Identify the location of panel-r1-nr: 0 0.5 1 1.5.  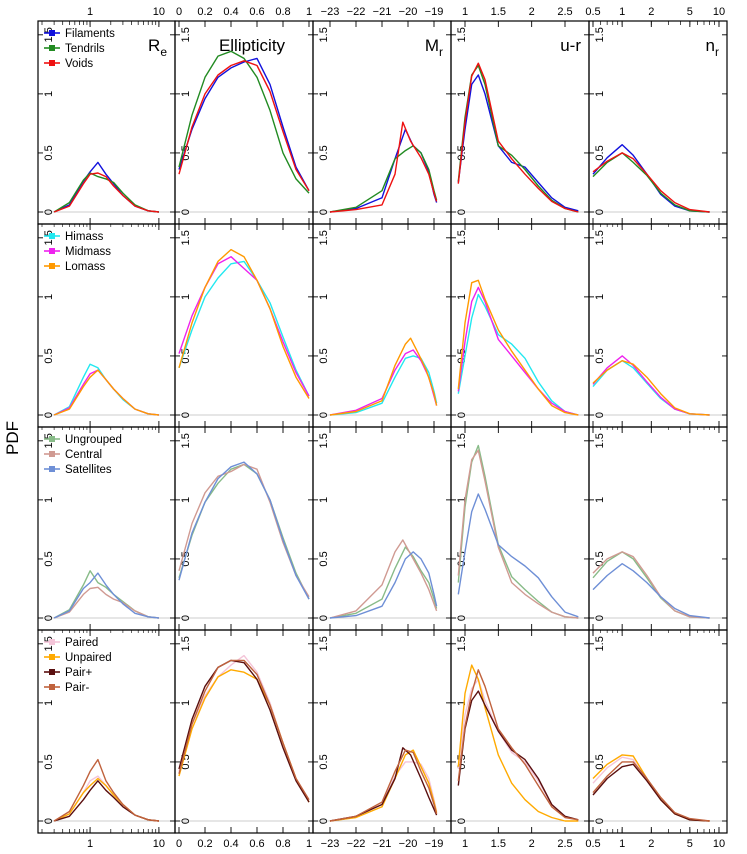
(658, 325).